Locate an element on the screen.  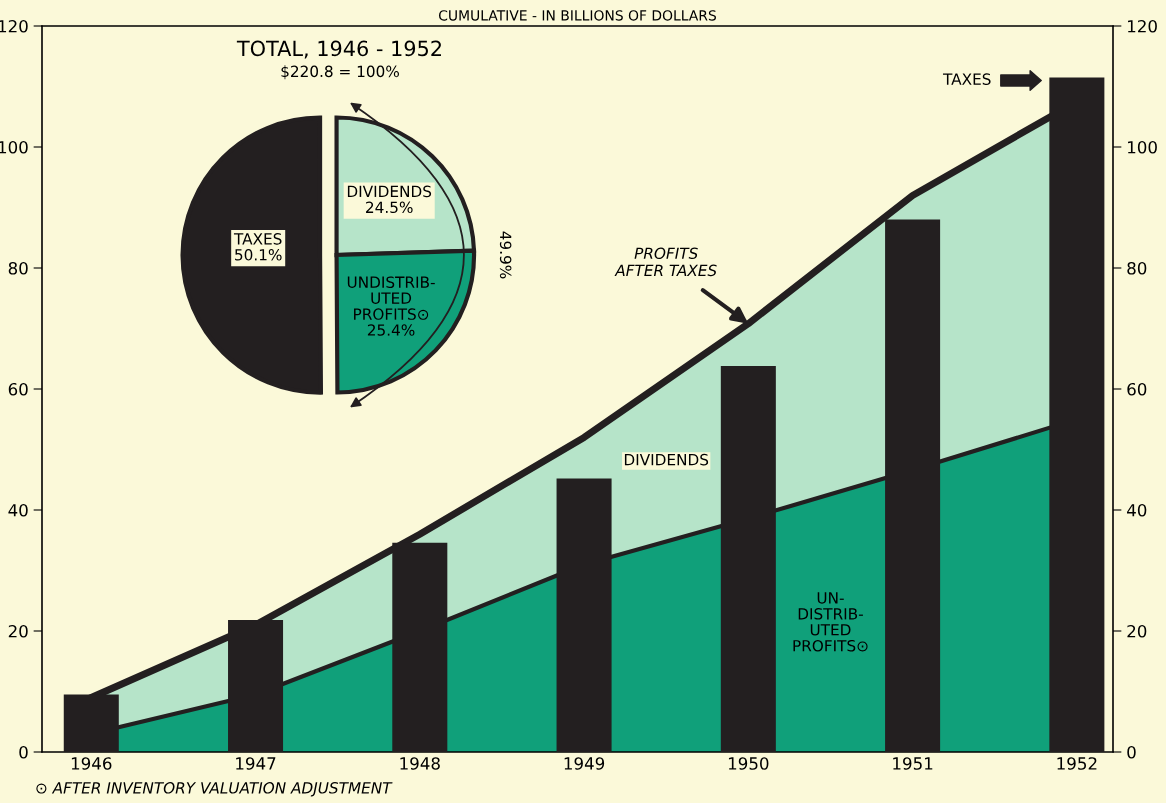
y-tick-label: 40 is located at coordinates (18, 510).